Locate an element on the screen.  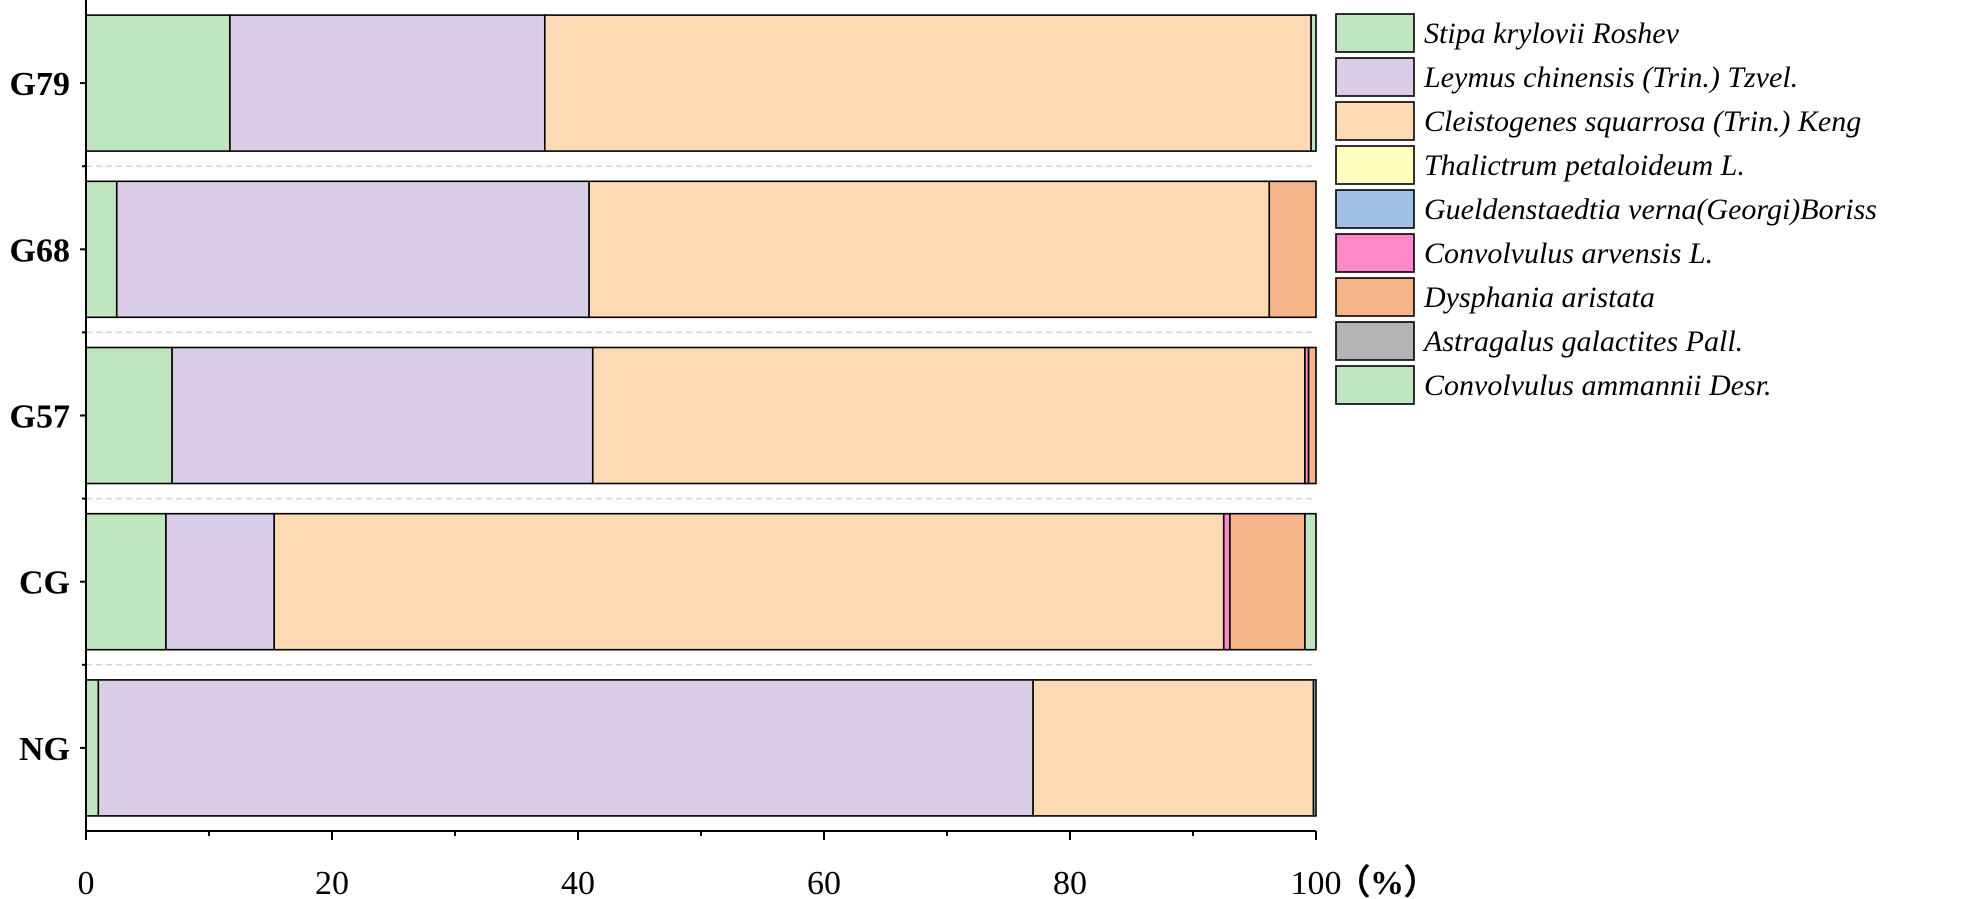
legend-entry-label: Dysphania aristata is located at coordinates (1539, 297).